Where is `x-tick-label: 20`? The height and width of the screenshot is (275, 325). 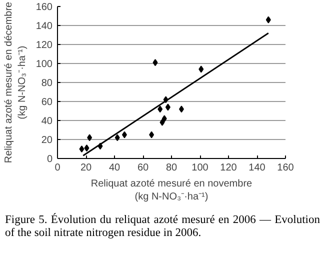
x-tick-label: 20 is located at coordinates (86, 168).